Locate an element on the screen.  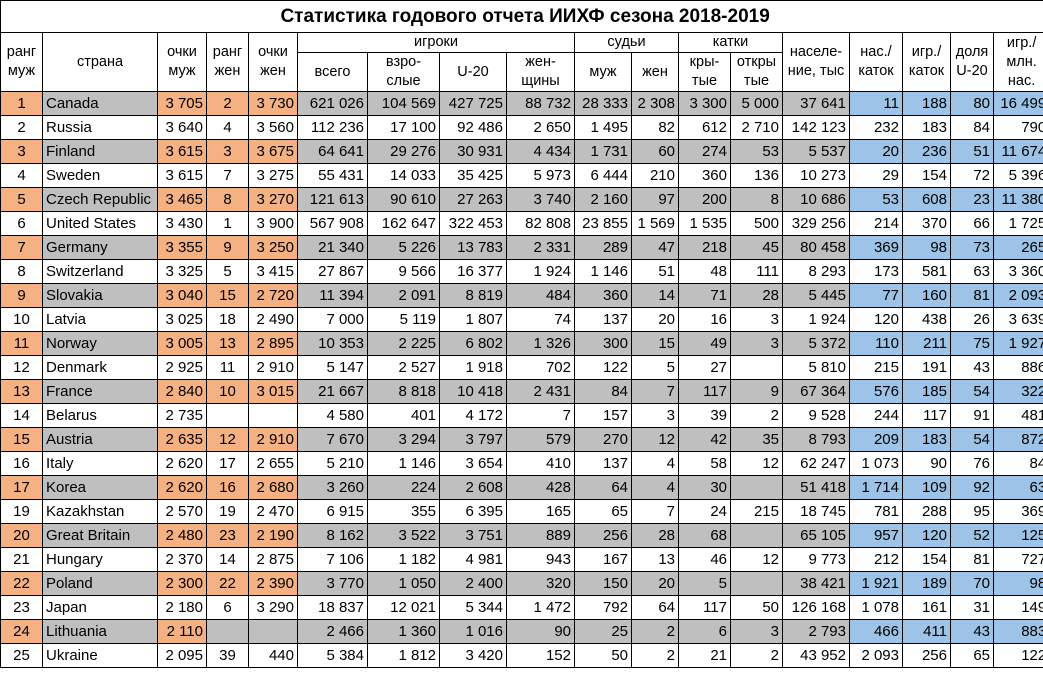
cell-players-women: 165 is located at coordinates (540, 511).